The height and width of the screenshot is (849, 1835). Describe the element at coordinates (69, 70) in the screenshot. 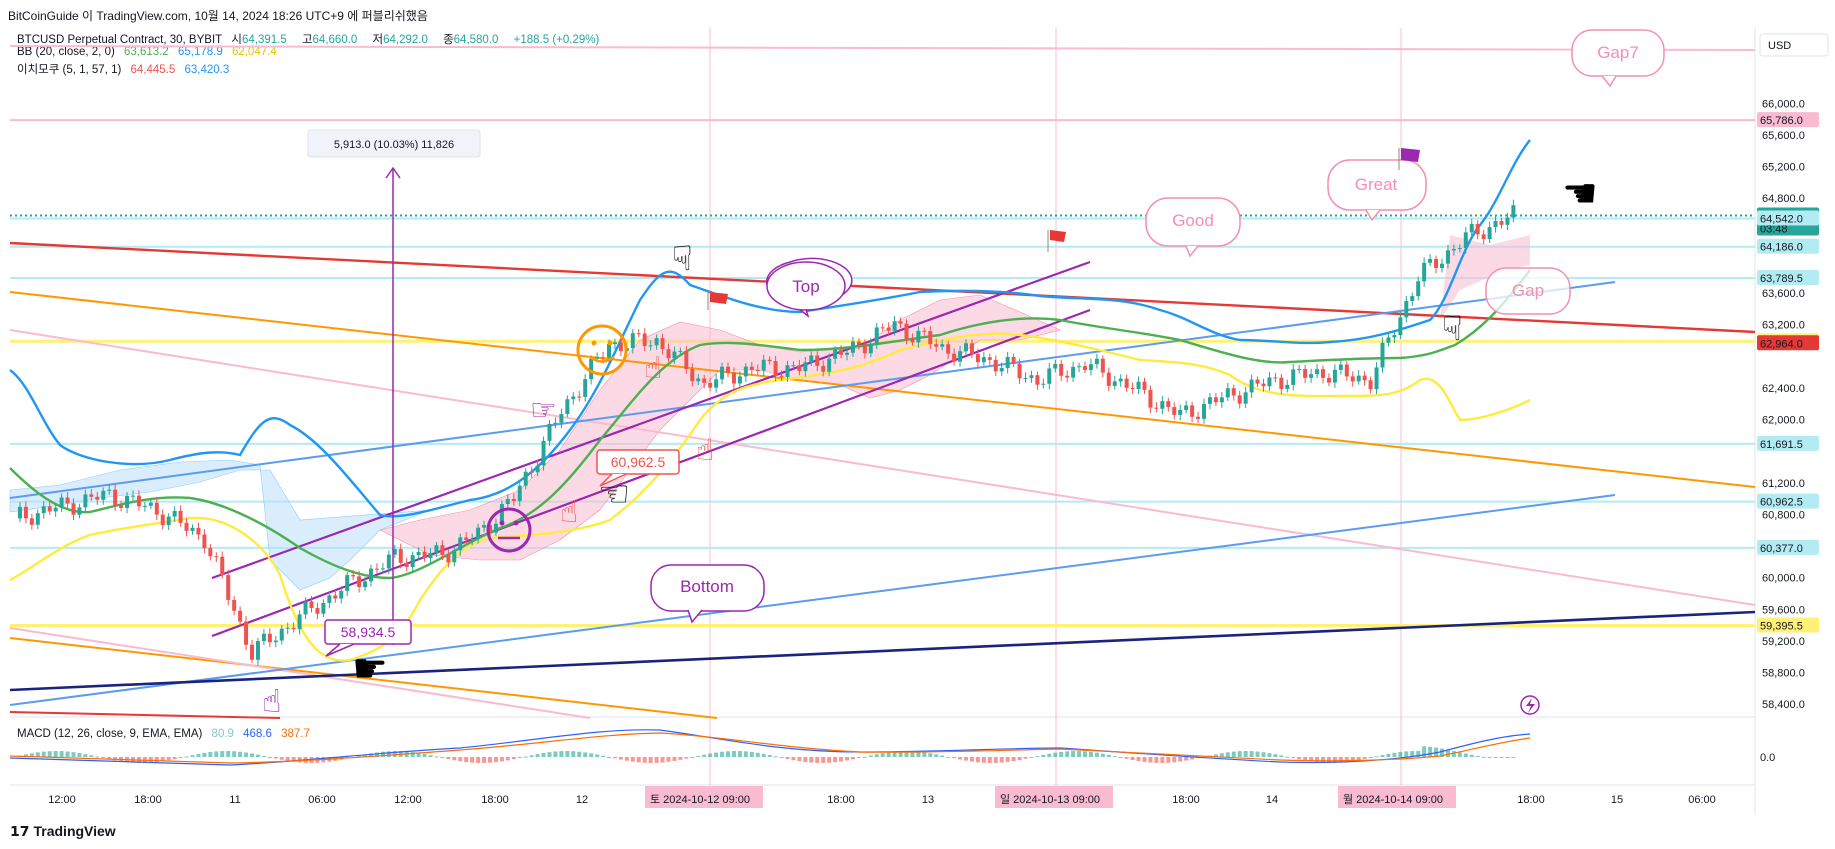

I see `ichimoku-label: 이치모쿠 (5, 1, 57, 1)` at that location.